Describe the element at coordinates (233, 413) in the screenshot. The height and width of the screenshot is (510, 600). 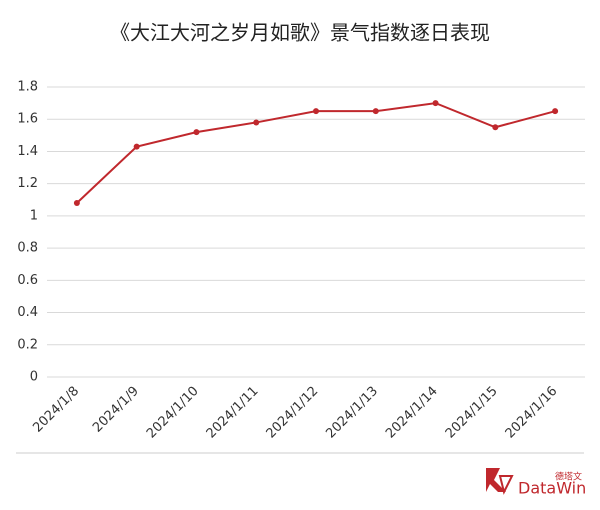
I see `x-tick-label: 2024/1/11` at that location.